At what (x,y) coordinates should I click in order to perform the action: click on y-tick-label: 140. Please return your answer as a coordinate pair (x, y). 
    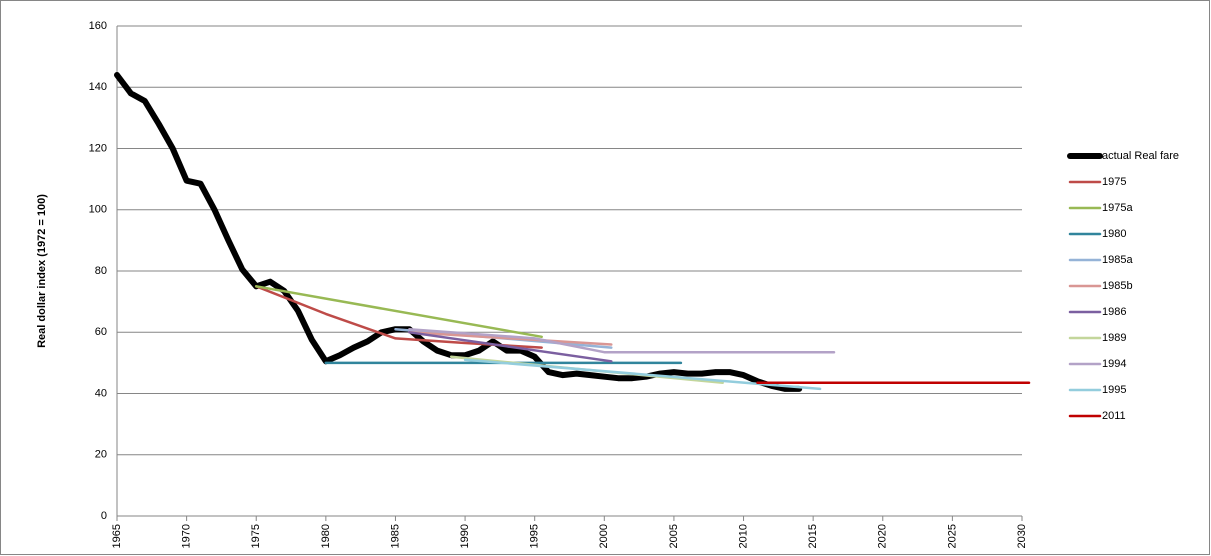
    Looking at the image, I should click on (98, 87).